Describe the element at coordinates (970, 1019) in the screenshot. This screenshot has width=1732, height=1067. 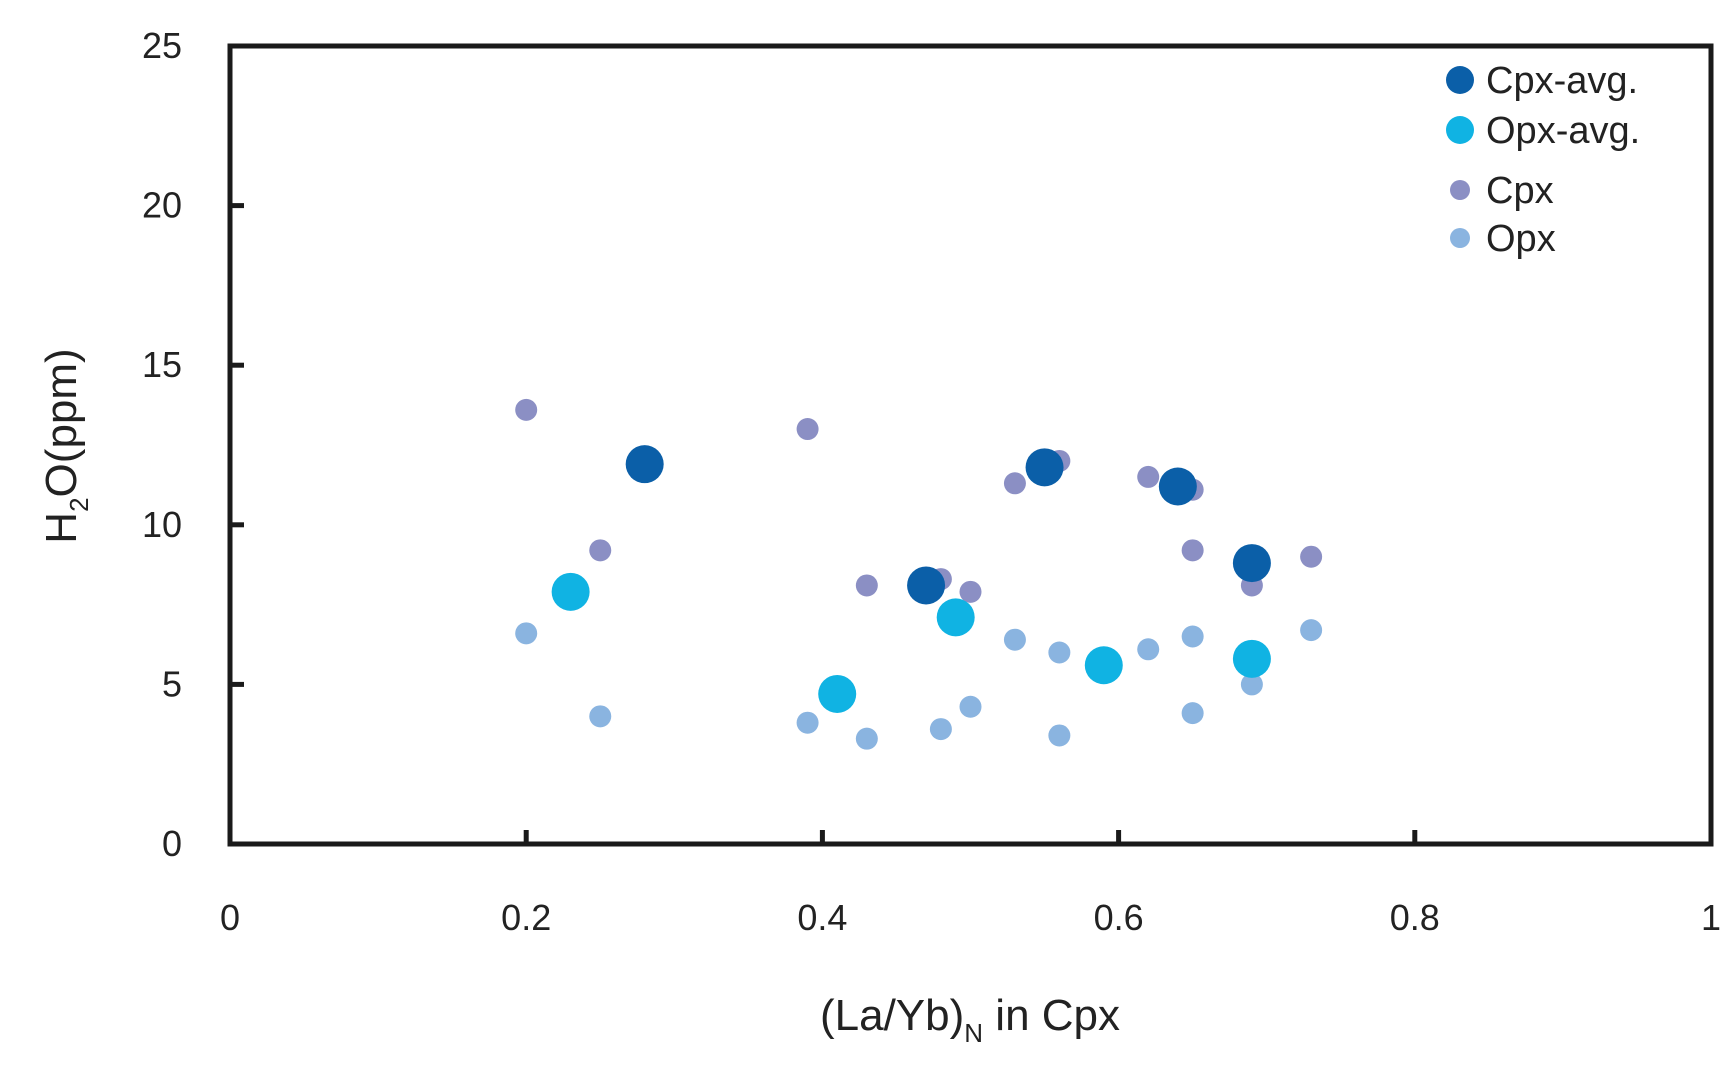
I see `x-axis-title: (La/Yb)N in Cpx` at that location.